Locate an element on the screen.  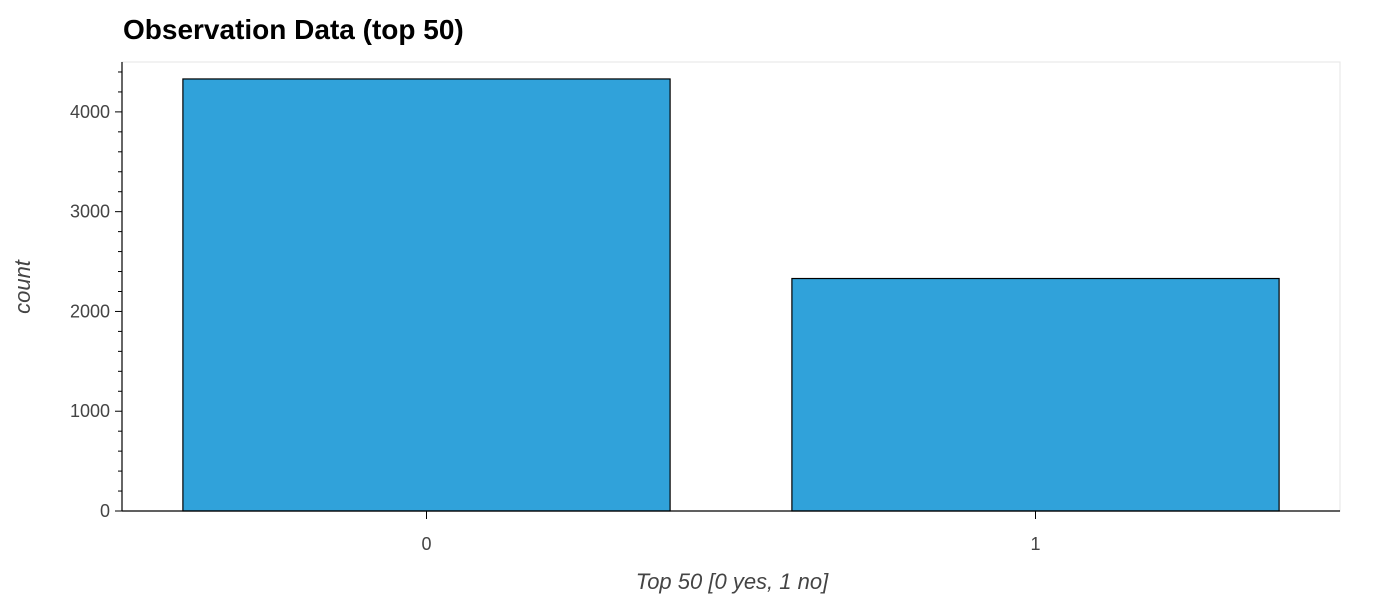
chart-title: Observation Data (top 50) is located at coordinates (293, 29).